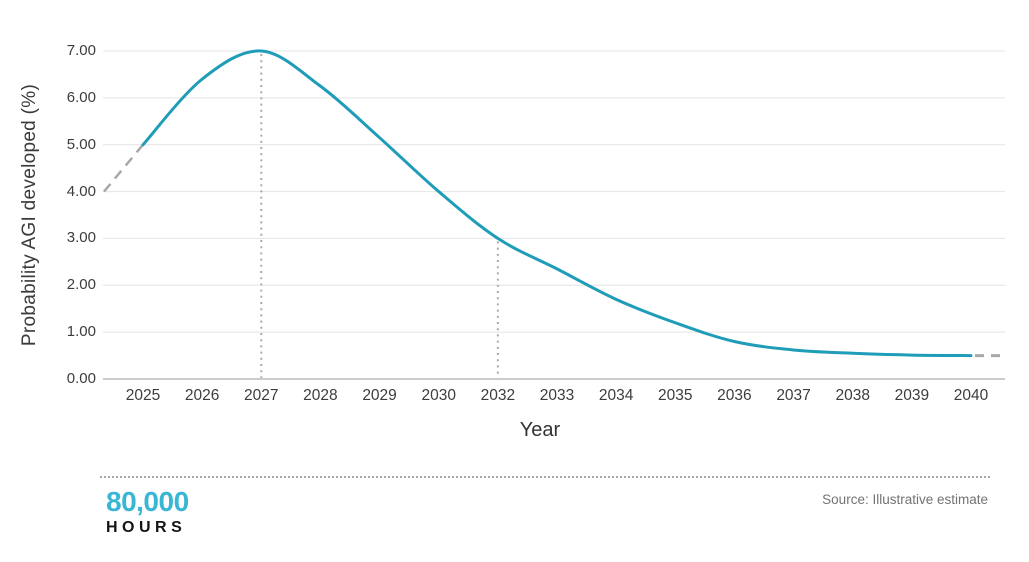  I want to click on x-tick-label: 2032, so click(498, 395).